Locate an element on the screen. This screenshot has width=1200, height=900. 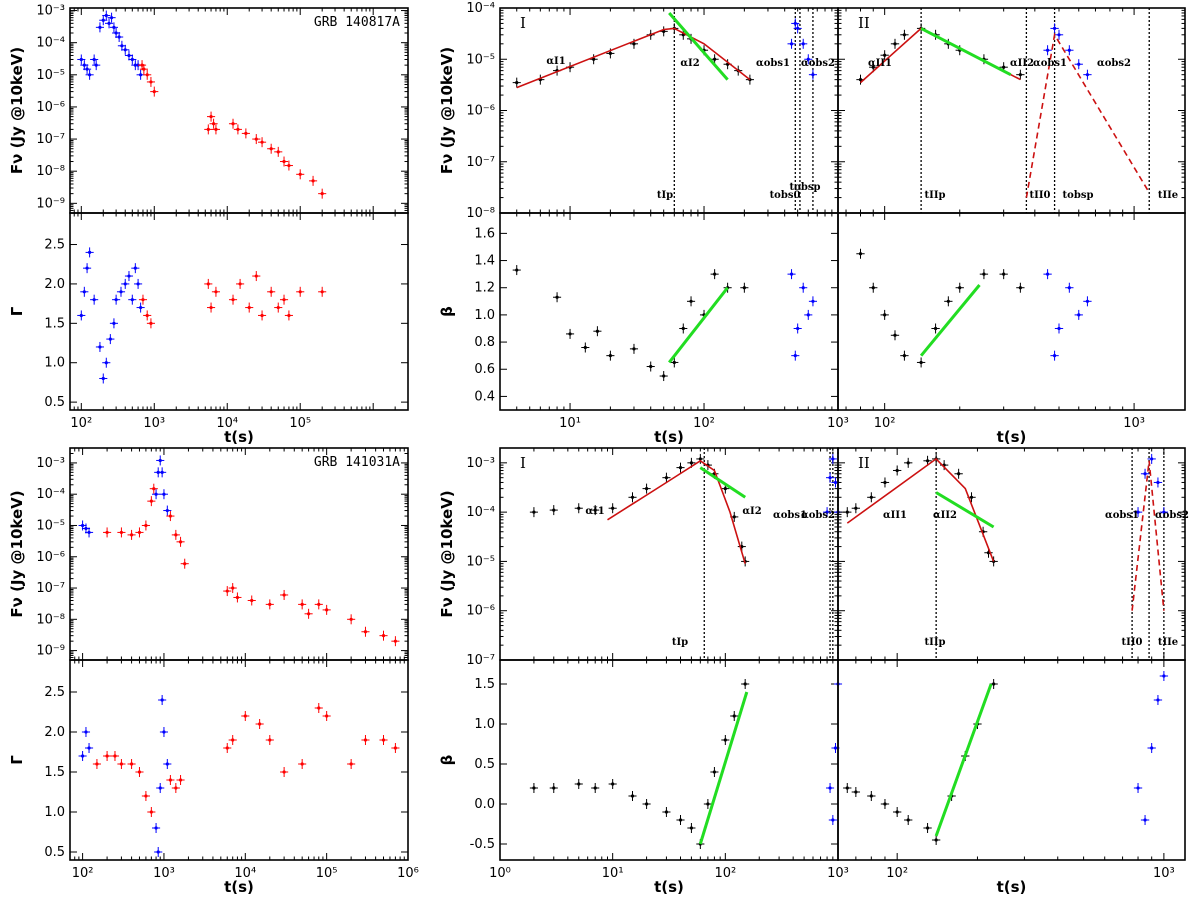
y-tick-label: 0.5 is located at coordinates (54, 852).